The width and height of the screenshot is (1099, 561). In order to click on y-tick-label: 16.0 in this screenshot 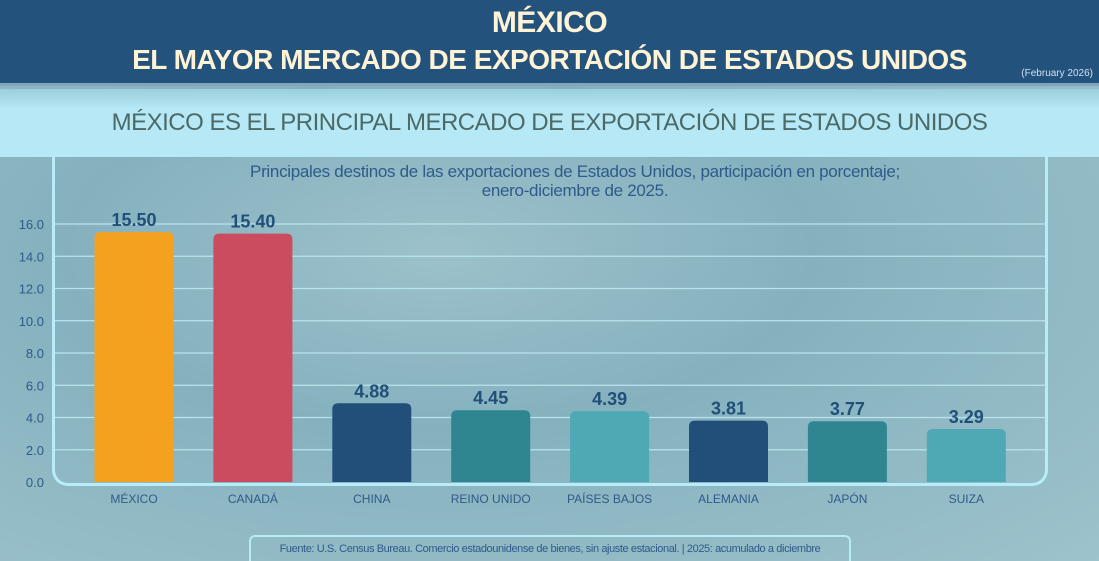, I will do `click(31, 224)`.